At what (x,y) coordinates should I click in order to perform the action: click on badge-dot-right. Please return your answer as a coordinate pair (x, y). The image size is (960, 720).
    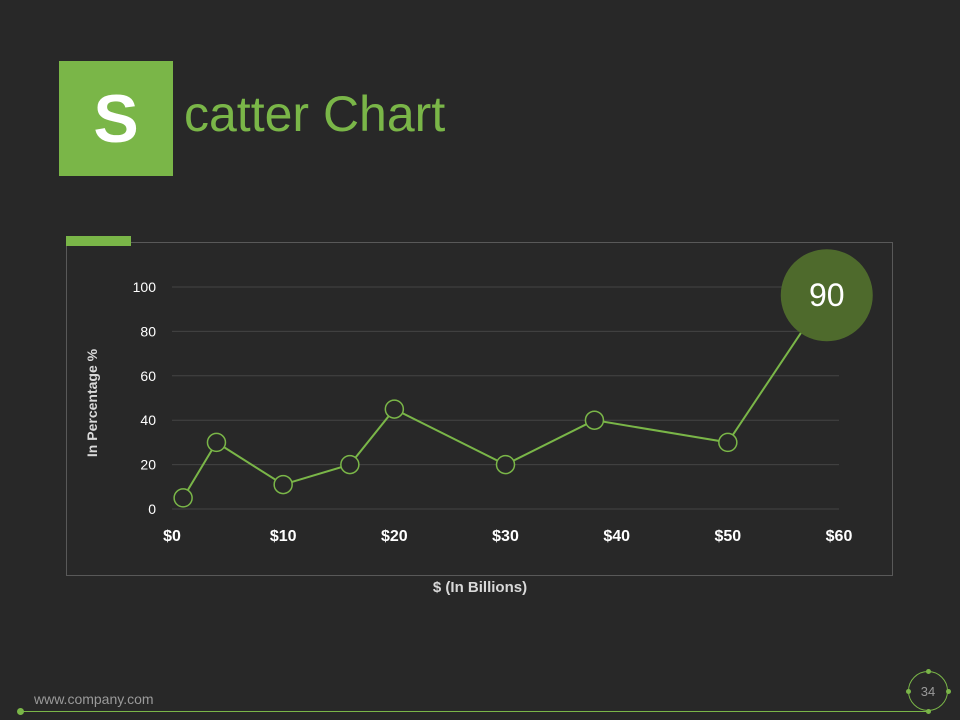
    Looking at the image, I should click on (948, 691).